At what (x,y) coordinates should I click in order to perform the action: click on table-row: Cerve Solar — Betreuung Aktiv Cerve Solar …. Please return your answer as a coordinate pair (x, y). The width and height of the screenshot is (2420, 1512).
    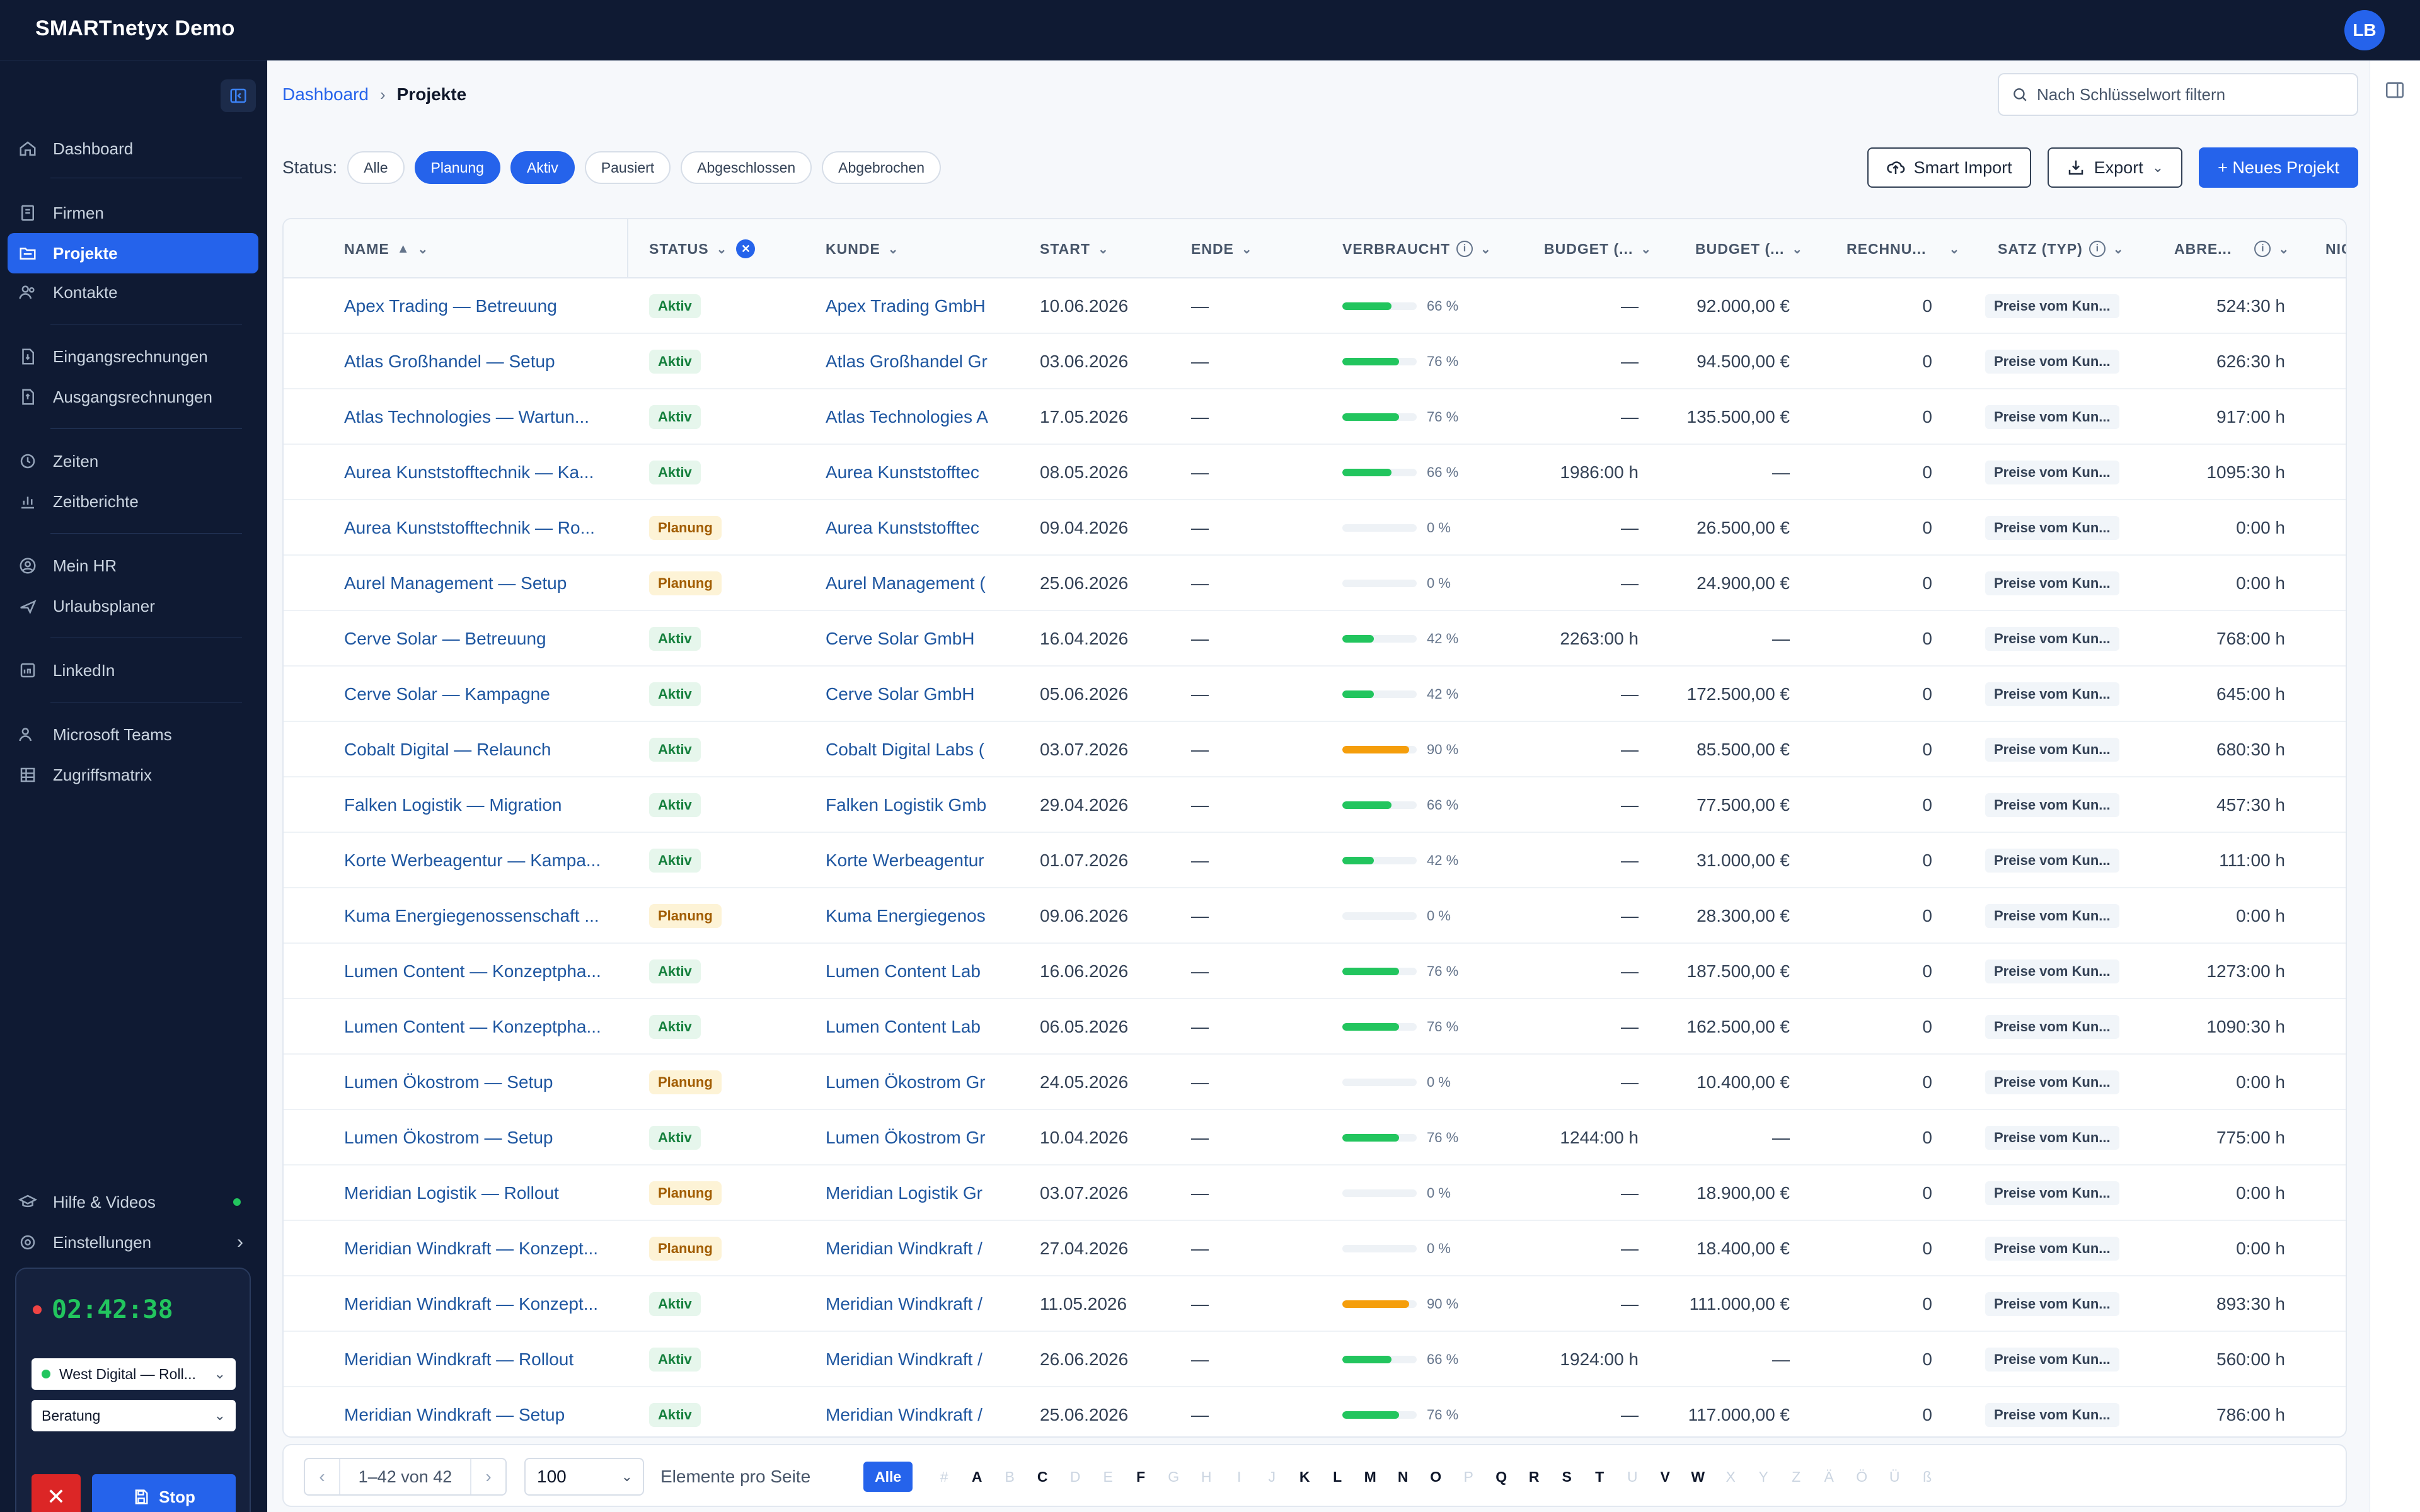
    Looking at the image, I should click on (1315, 639).